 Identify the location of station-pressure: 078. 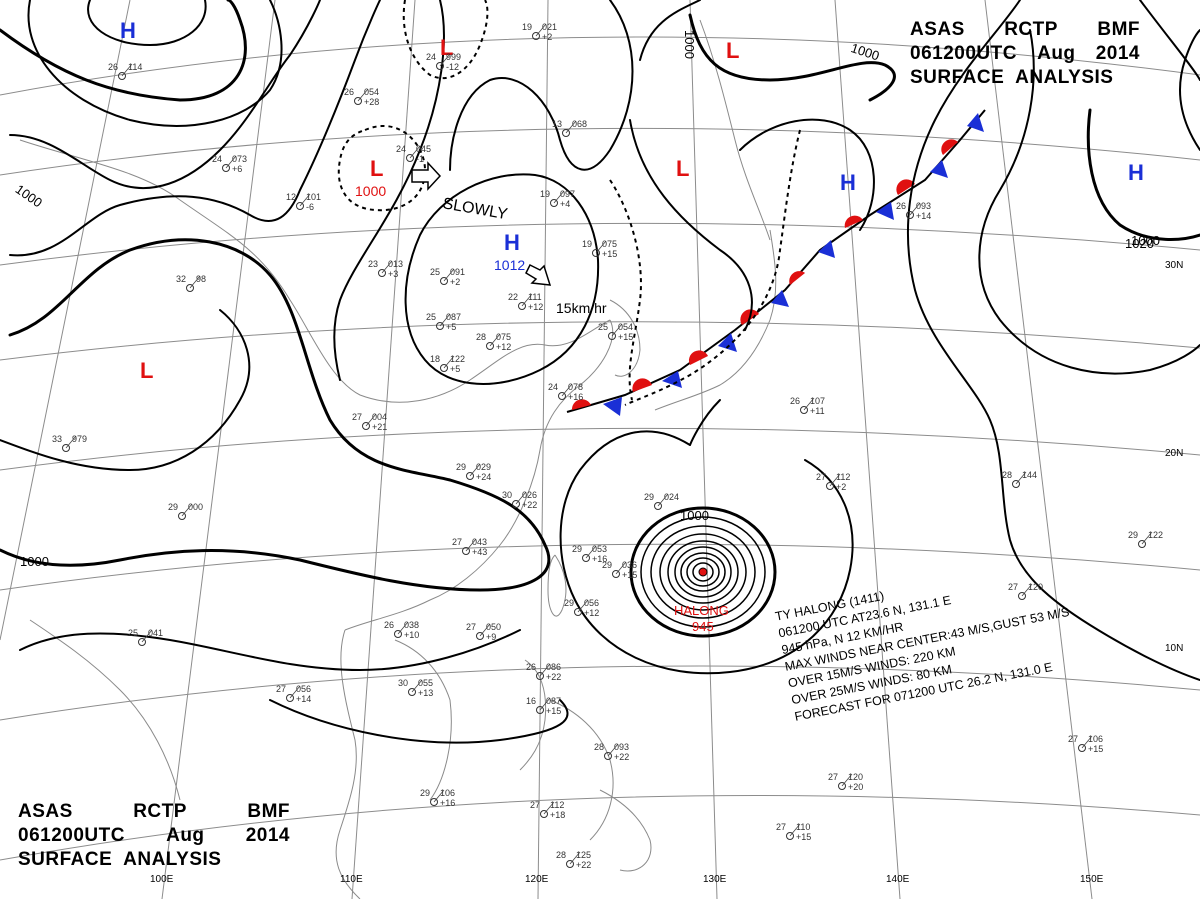
(575, 387).